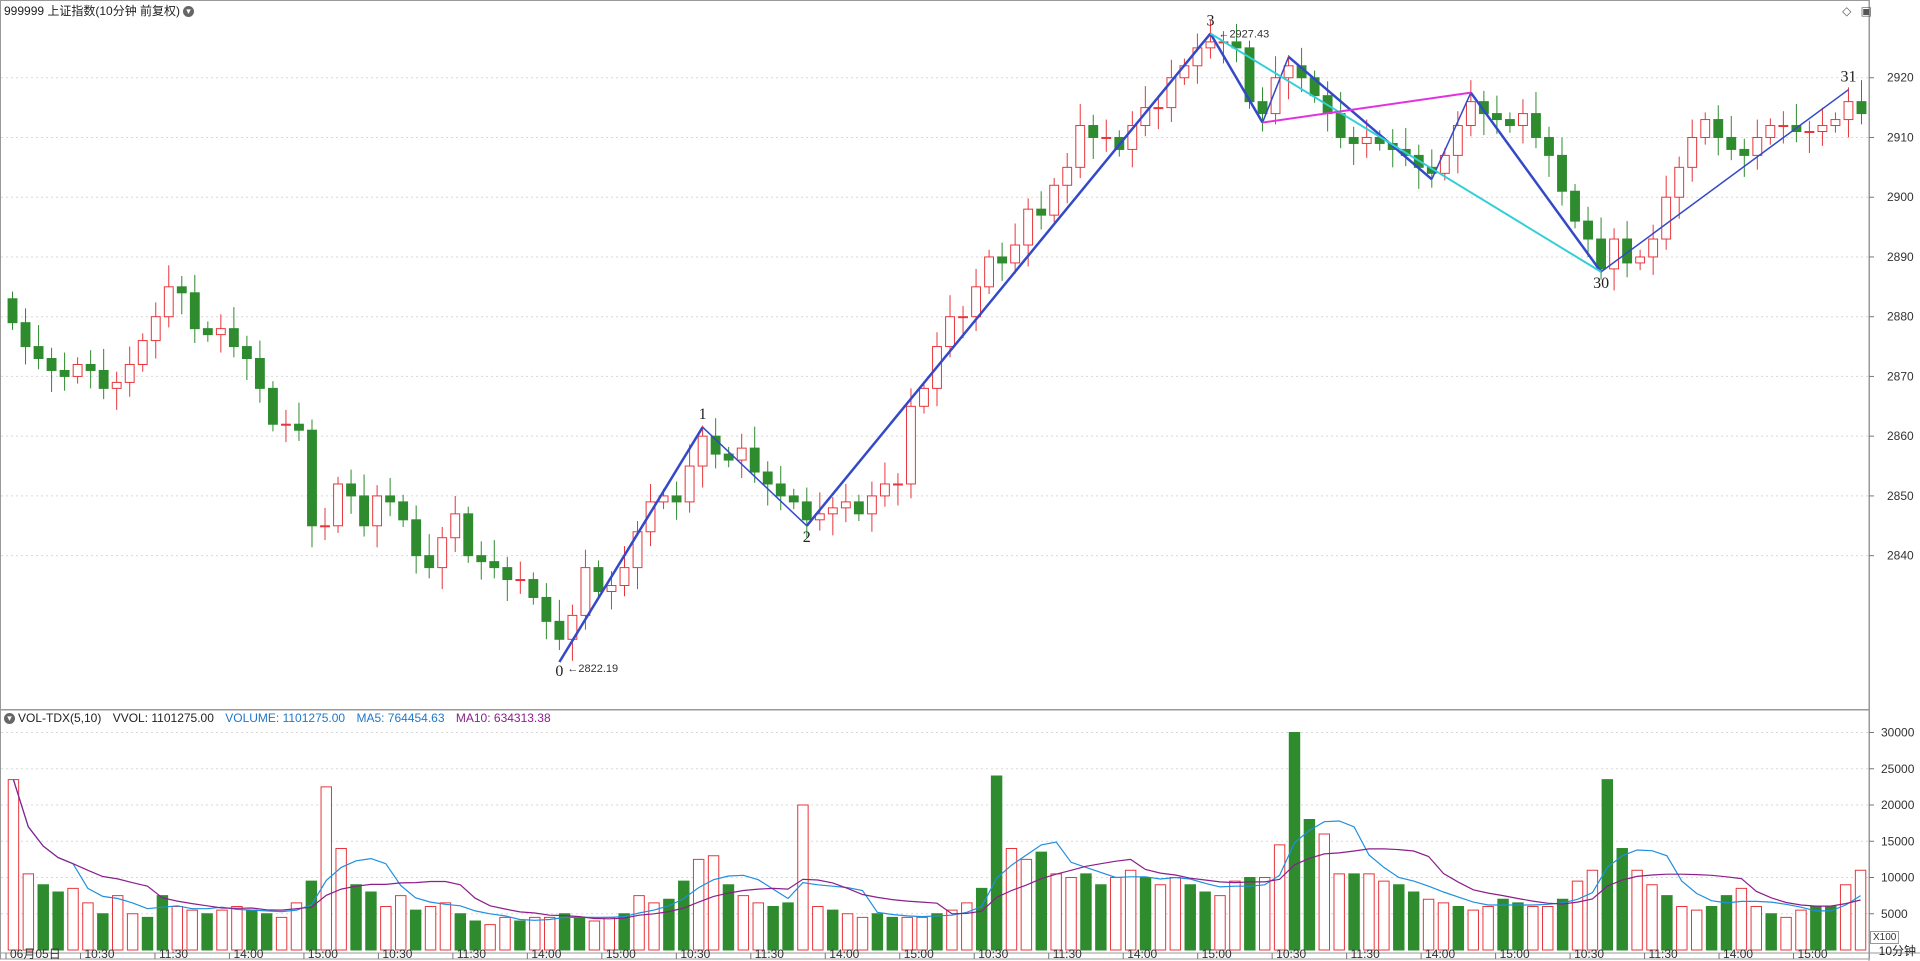  I want to click on price-tick-label: 2880, so click(1900, 317).